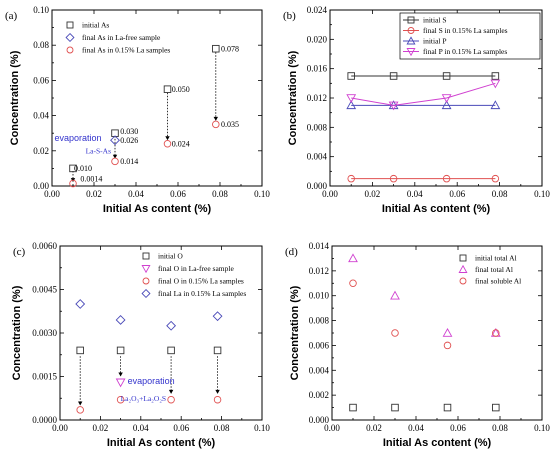  Describe the element at coordinates (317, 39) in the screenshot. I see `y-tick-label: 0.020` at that location.